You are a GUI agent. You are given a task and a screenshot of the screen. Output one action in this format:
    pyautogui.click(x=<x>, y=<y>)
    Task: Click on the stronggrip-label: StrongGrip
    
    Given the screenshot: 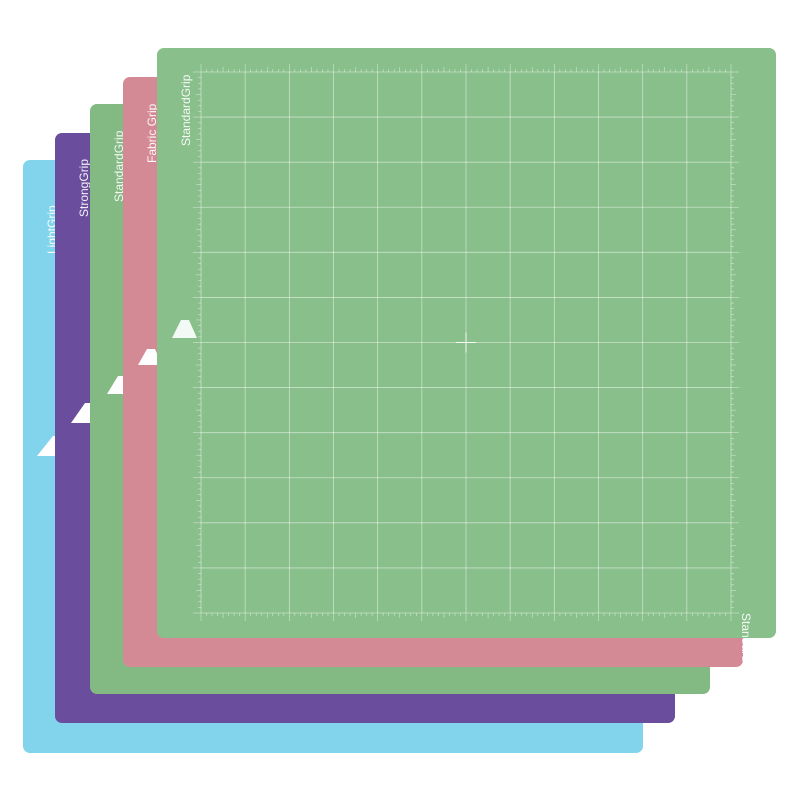 What is the action you would take?
    pyautogui.click(x=84, y=187)
    